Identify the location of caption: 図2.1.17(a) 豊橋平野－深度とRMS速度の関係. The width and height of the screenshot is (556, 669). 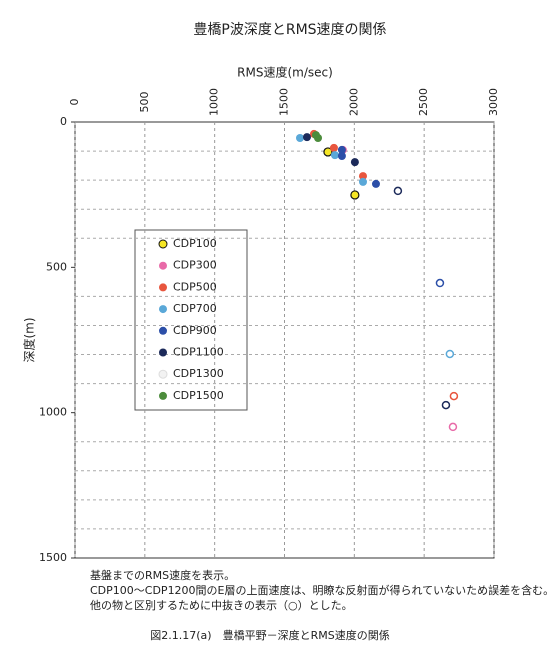
(269, 635).